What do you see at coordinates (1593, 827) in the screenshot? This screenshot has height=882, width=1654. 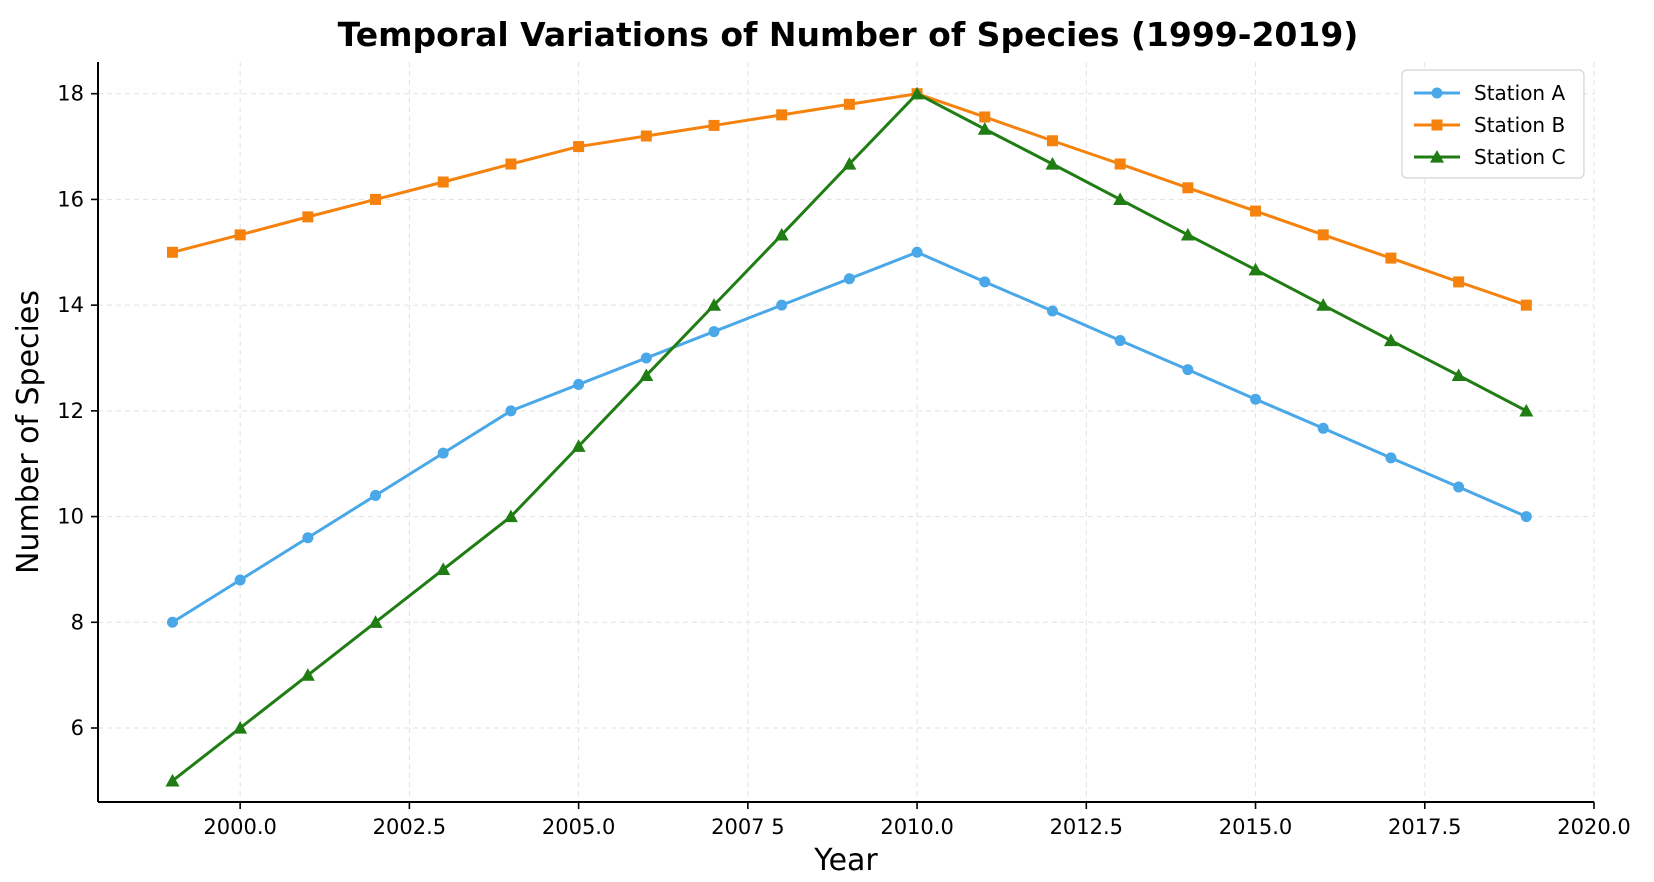 I see `x-tick-label: 2020.0` at bounding box center [1593, 827].